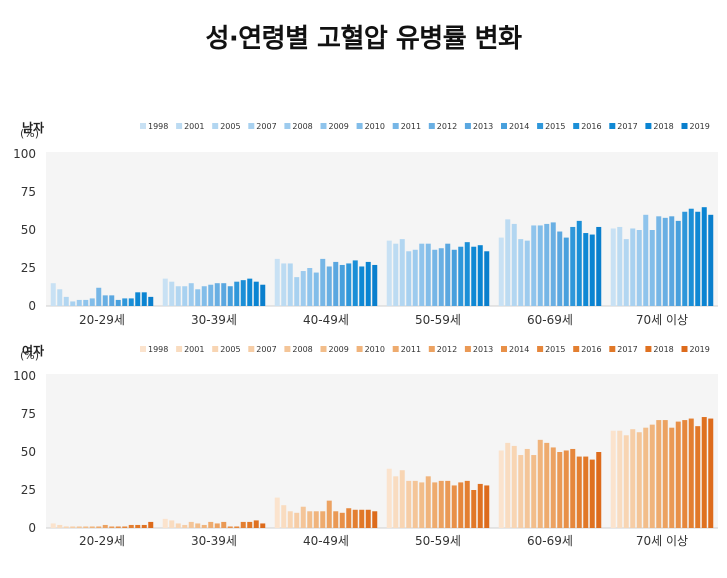 This screenshot has height=578, width=727. Describe the element at coordinates (553, 264) in the screenshot. I see `panel0-bar-4-2012` at that location.